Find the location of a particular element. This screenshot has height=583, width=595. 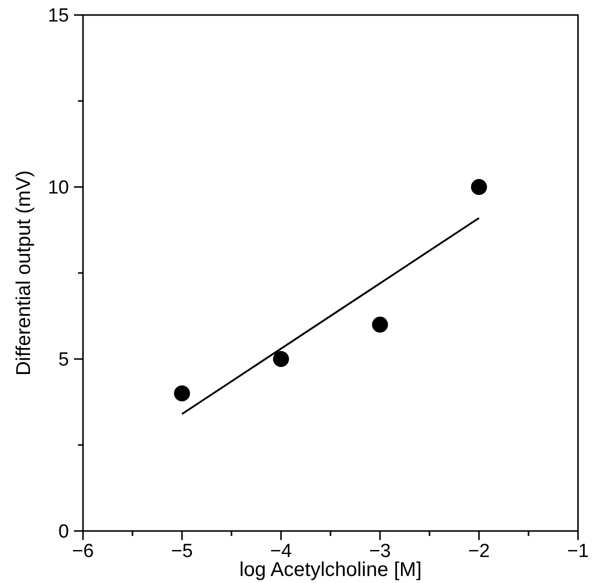

y-tick-label: 5 is located at coordinates (63, 360).